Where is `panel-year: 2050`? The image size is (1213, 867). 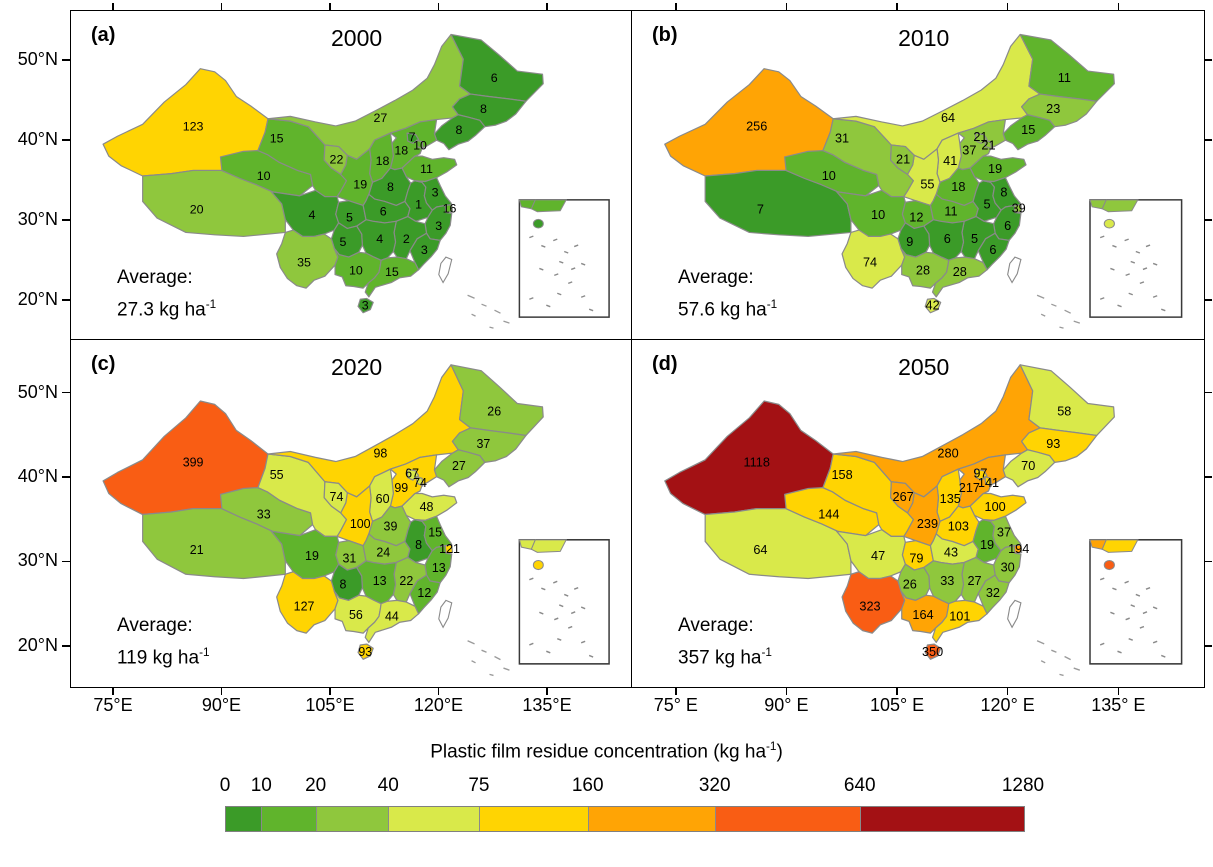
panel-year: 2050 is located at coordinates (924, 367).